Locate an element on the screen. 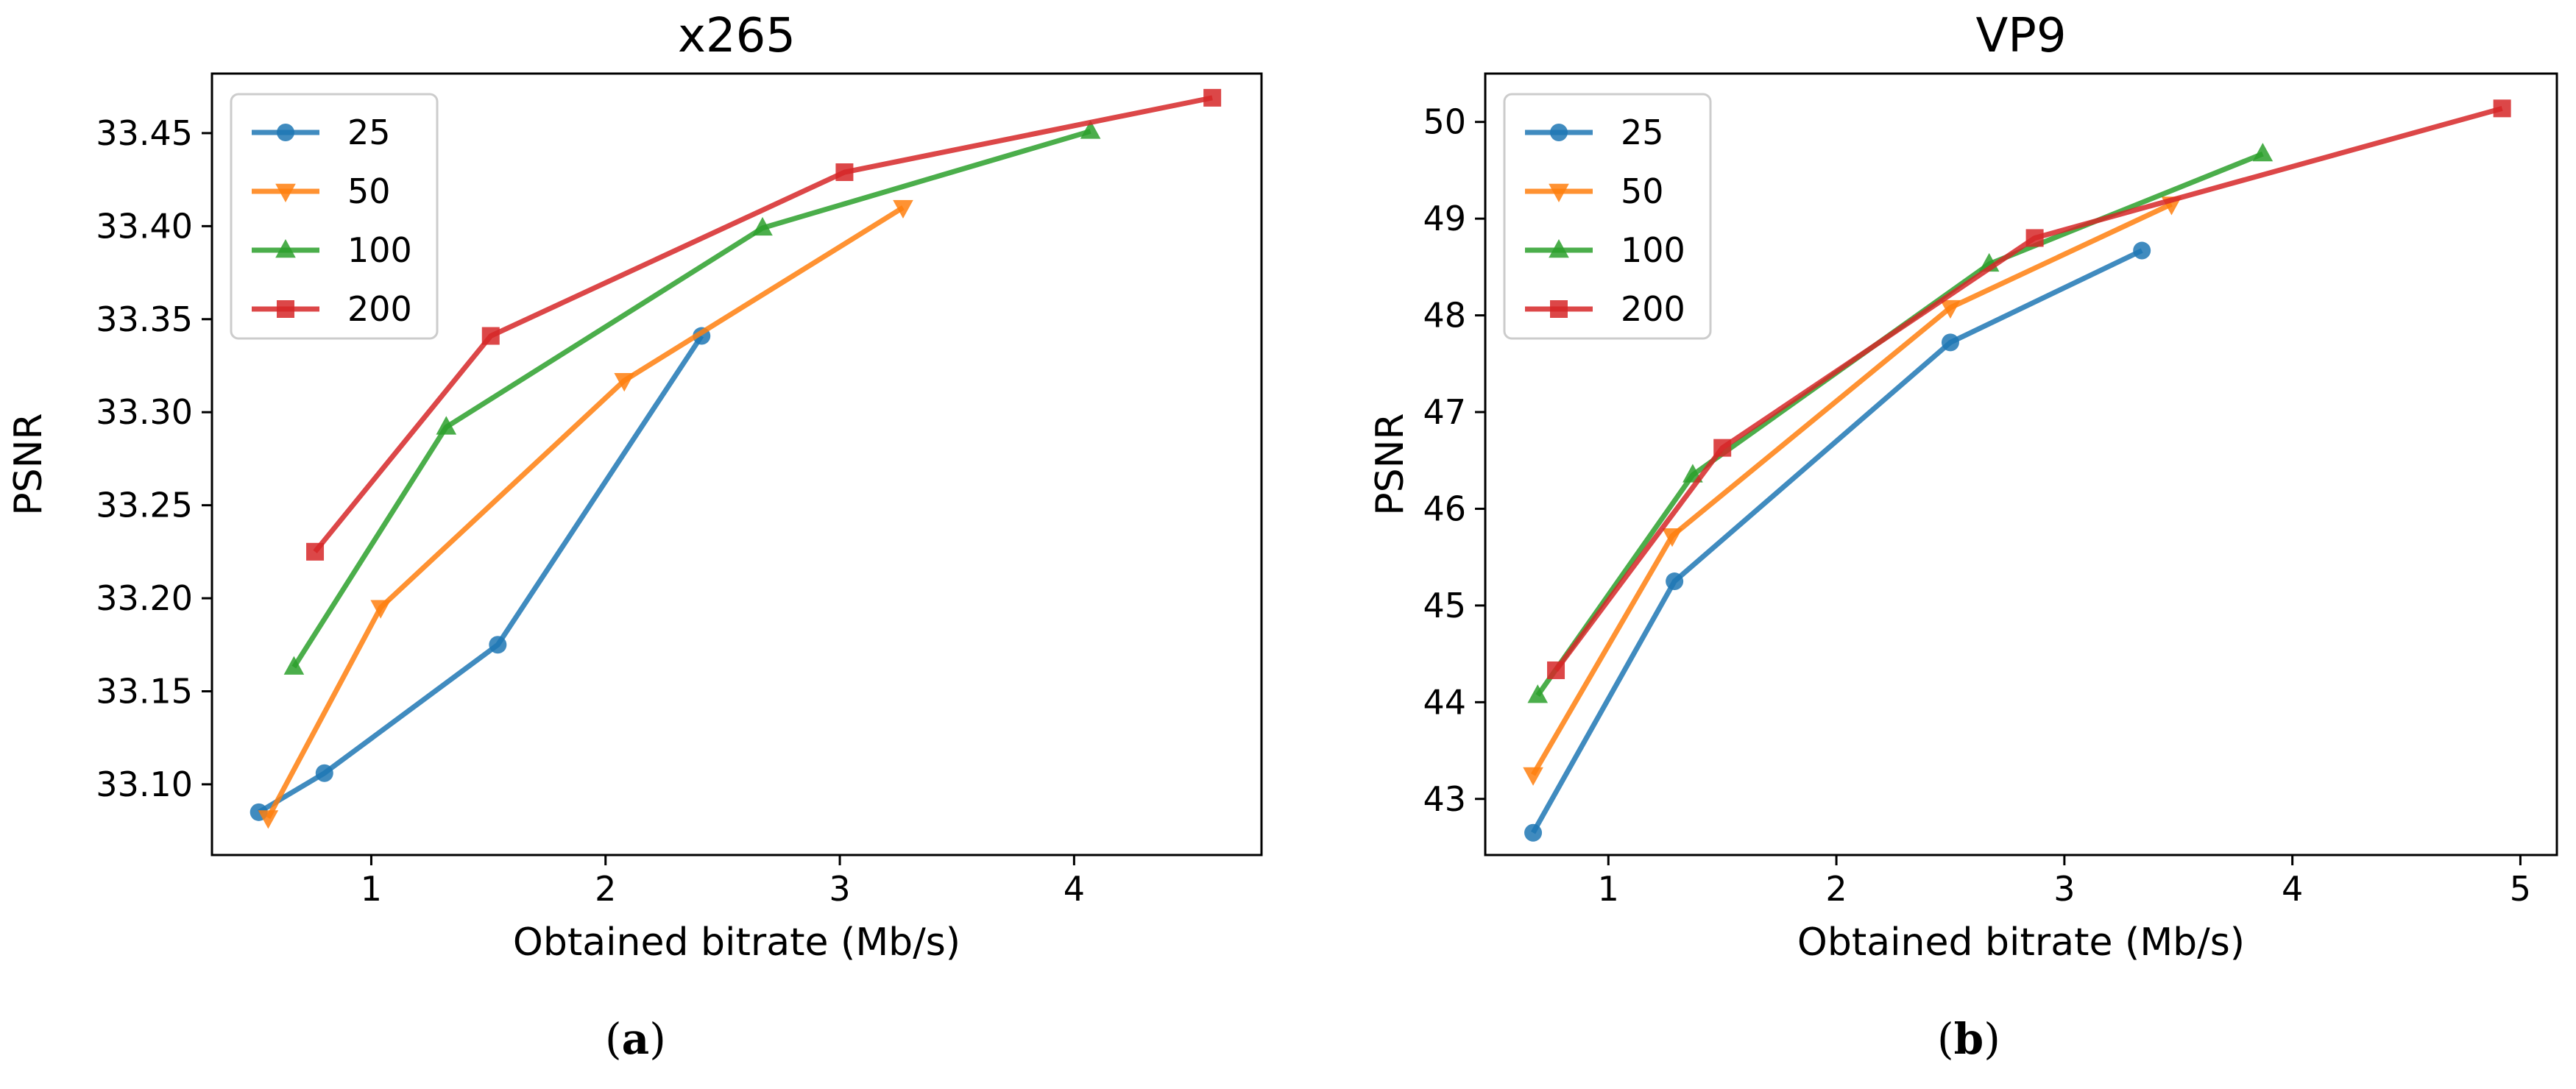  y-tick-label: 33.35 is located at coordinates (144, 319).